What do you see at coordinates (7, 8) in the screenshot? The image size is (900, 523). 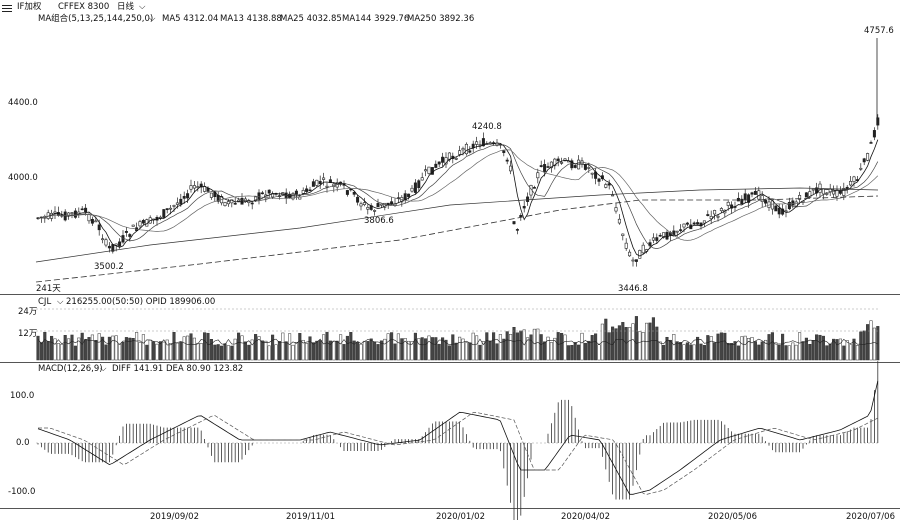 I see `hamburger-icon` at bounding box center [7, 8].